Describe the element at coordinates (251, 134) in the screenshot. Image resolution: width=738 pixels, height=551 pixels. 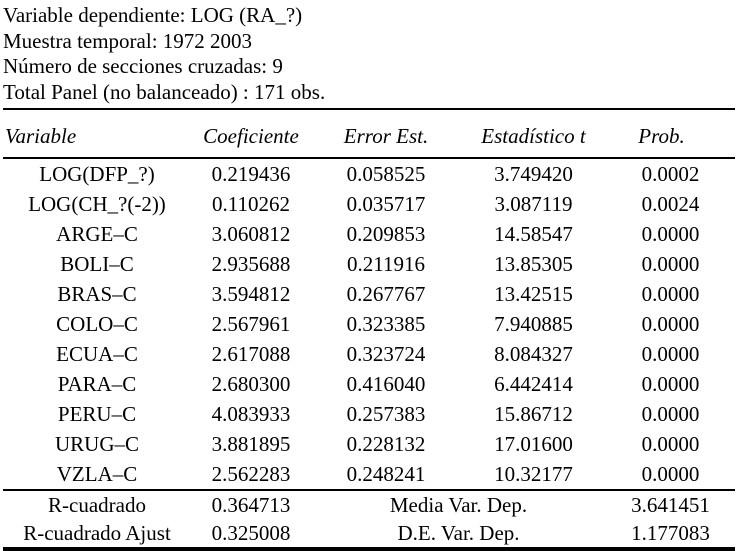
I see `column-header-coeficiente: Coeficiente` at that location.